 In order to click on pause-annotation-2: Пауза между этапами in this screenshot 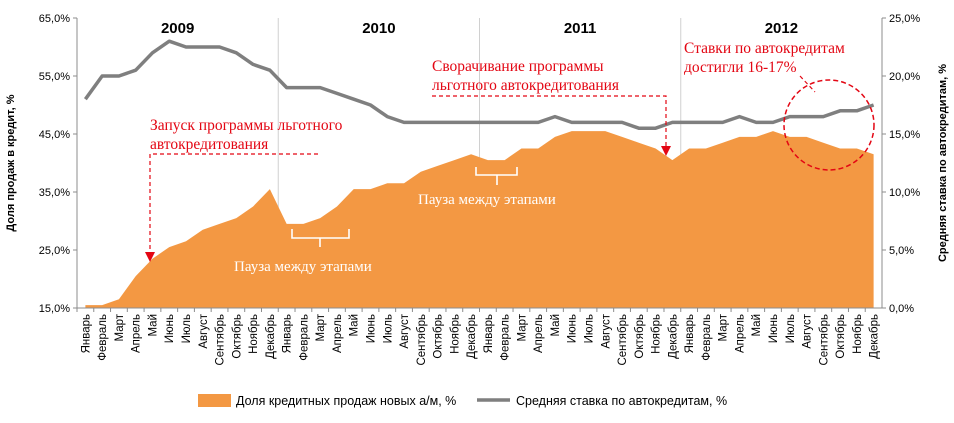, I will do `click(487, 187)`.